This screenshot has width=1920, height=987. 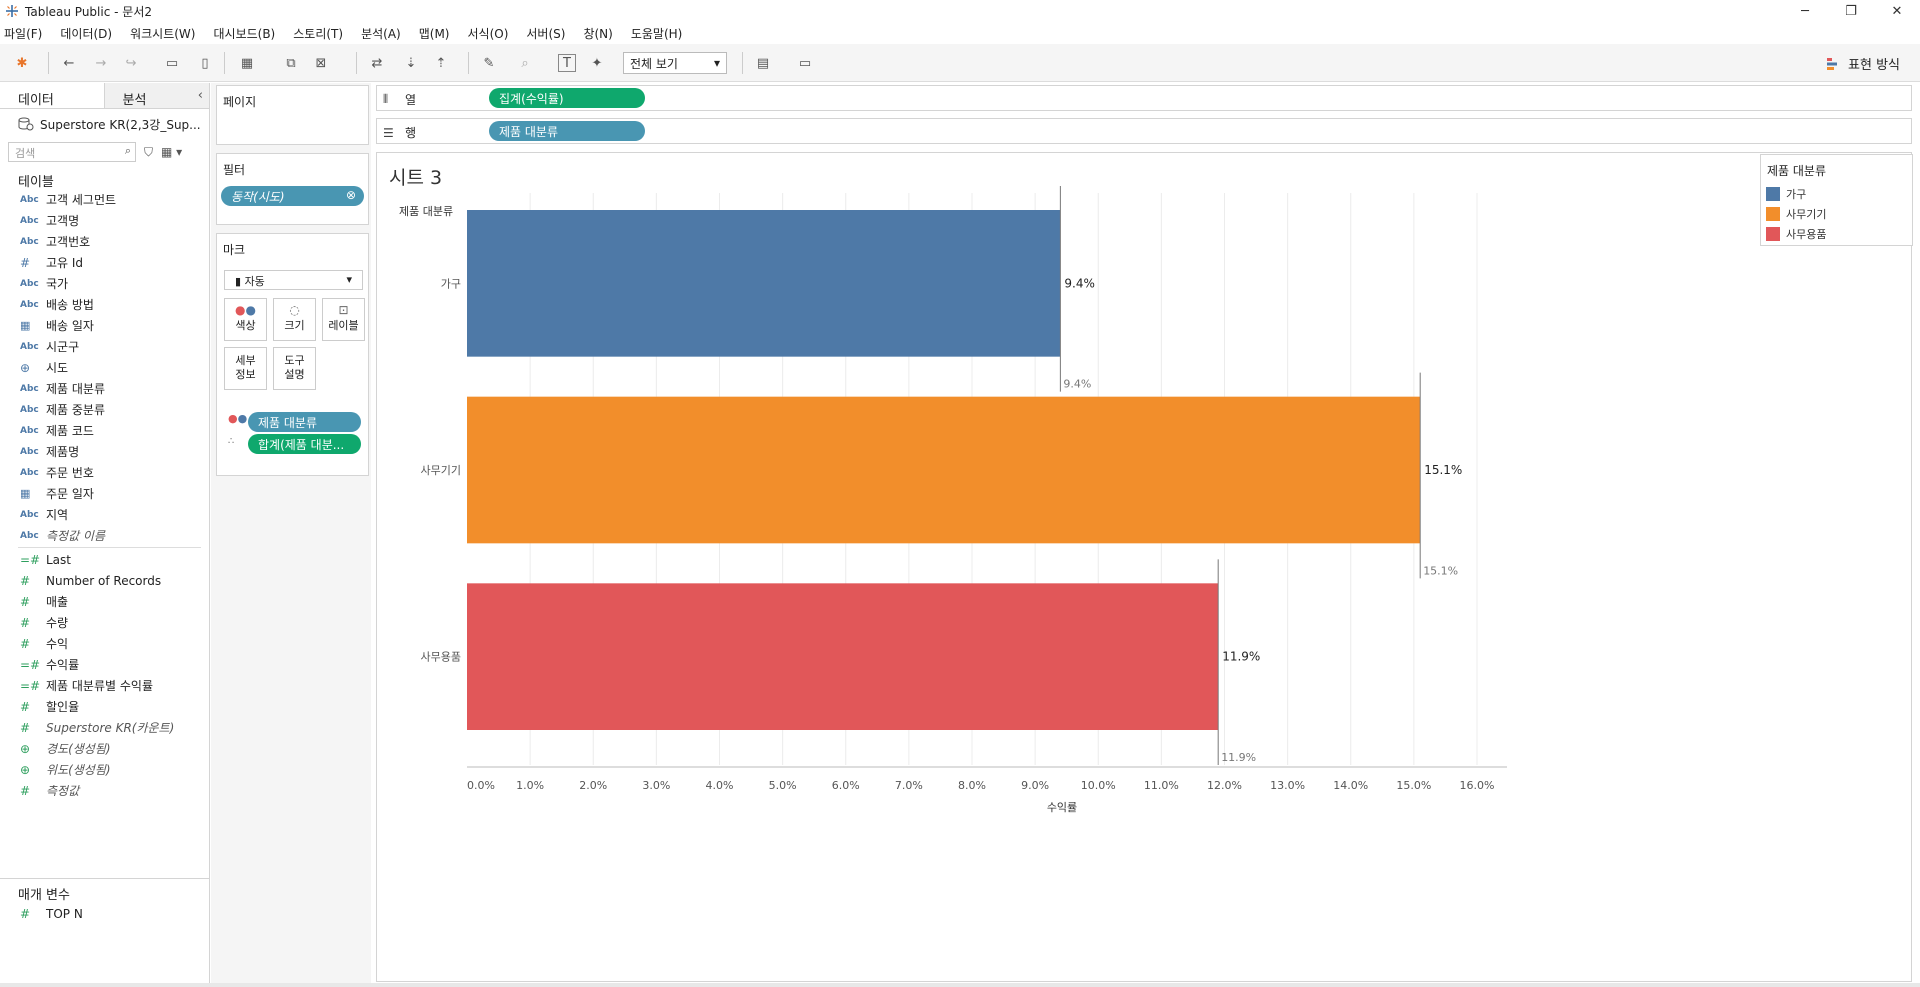 What do you see at coordinates (131, 63) in the screenshot?
I see `replay-icon: ↪` at bounding box center [131, 63].